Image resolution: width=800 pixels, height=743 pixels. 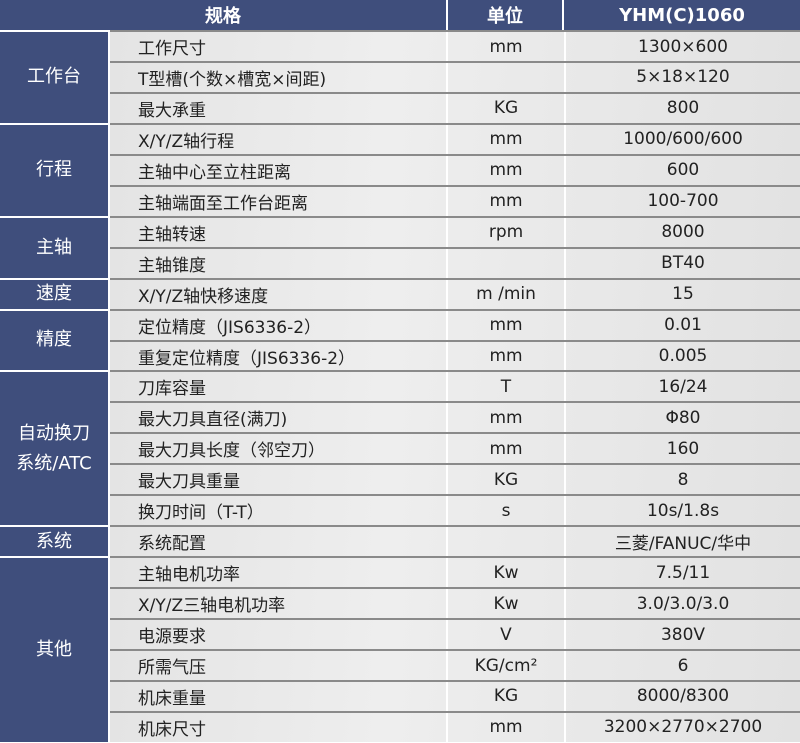 What do you see at coordinates (54, 246) in the screenshot?
I see `category-cell: 主轴` at bounding box center [54, 246].